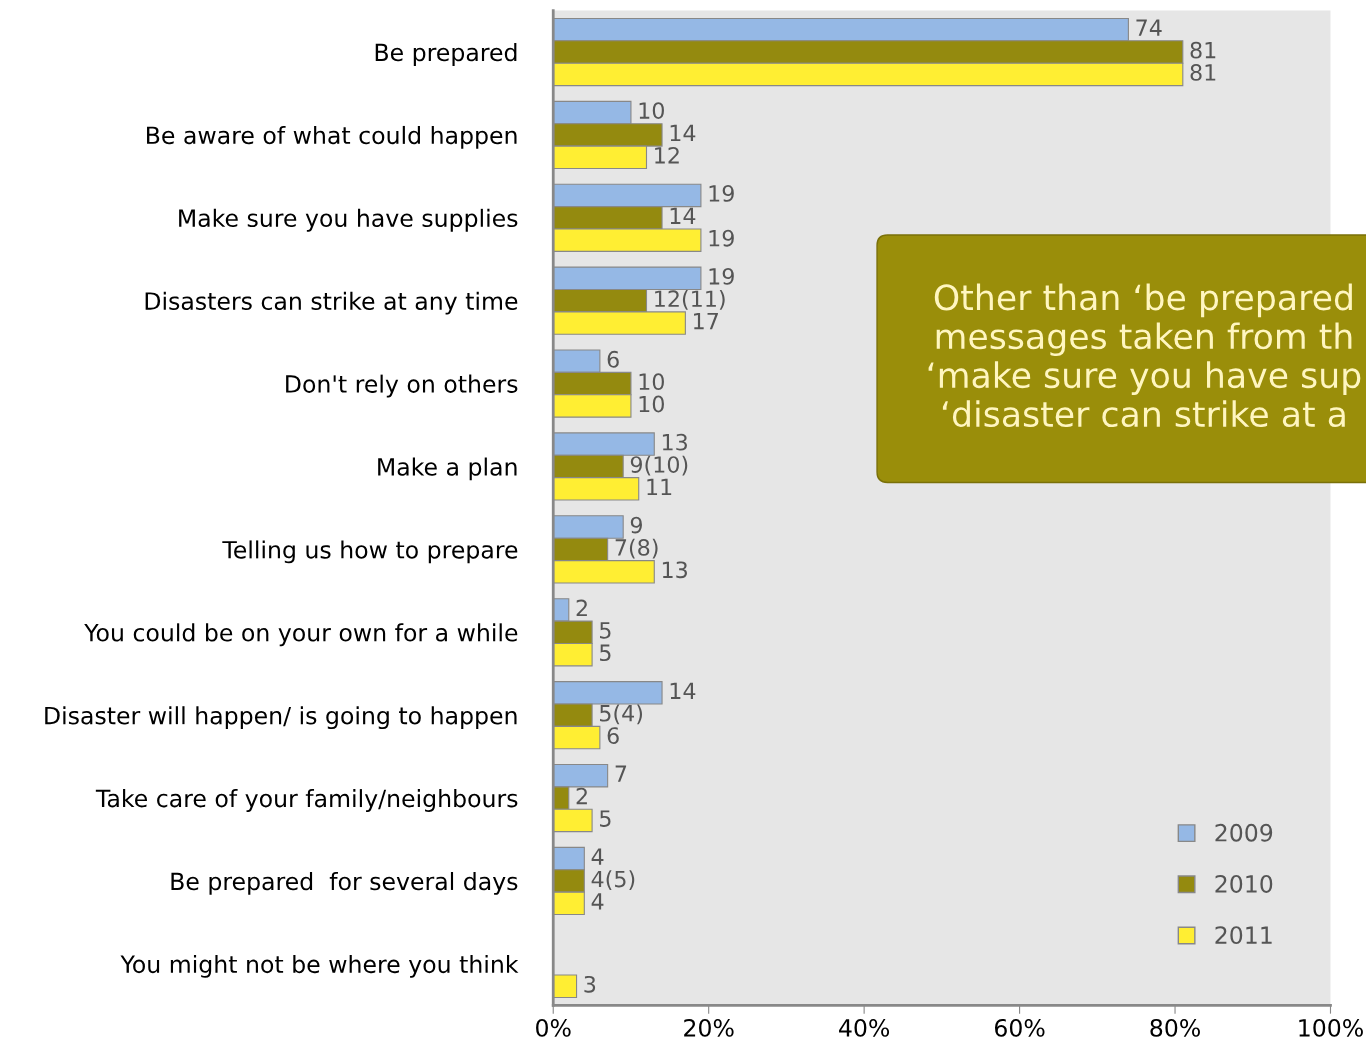 The width and height of the screenshot is (1366, 1056). What do you see at coordinates (1244, 884) in the screenshot?
I see `legend-label: 2010` at bounding box center [1244, 884].